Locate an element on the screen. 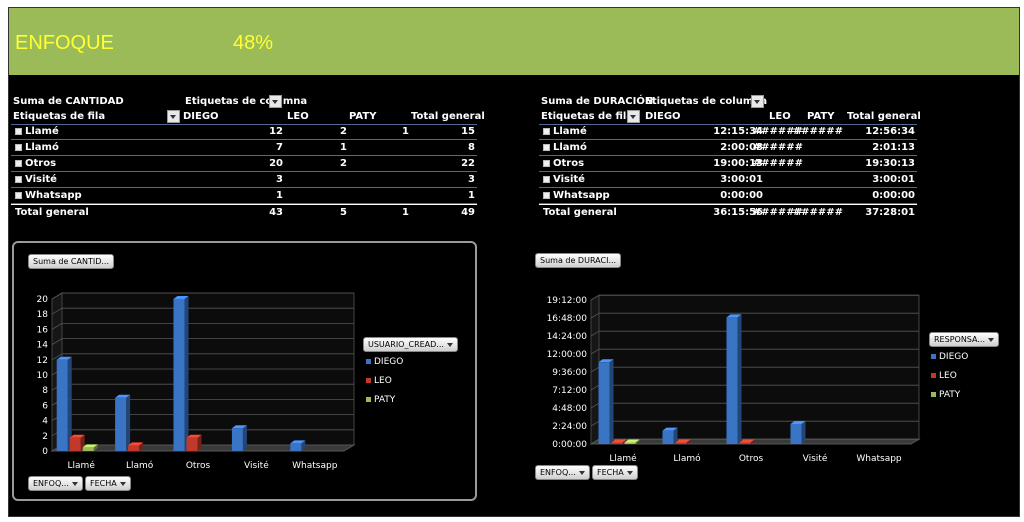  x-tick-label: Whatsapp is located at coordinates (315, 466).